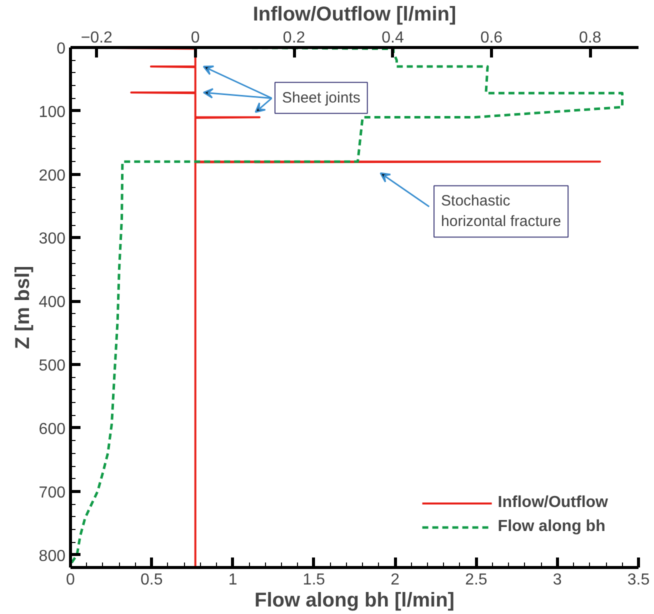 Image resolution: width=654 pixels, height=614 pixels. I want to click on legend-label: Inflow/Outflow, so click(553, 503).